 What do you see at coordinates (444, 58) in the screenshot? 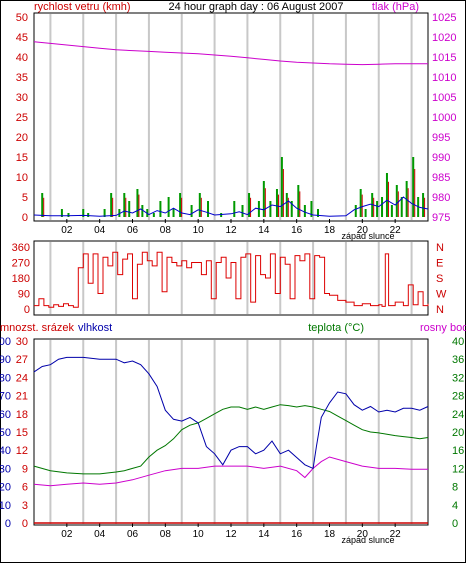
I see `pressure-tick-label: 1015` at bounding box center [444, 58].